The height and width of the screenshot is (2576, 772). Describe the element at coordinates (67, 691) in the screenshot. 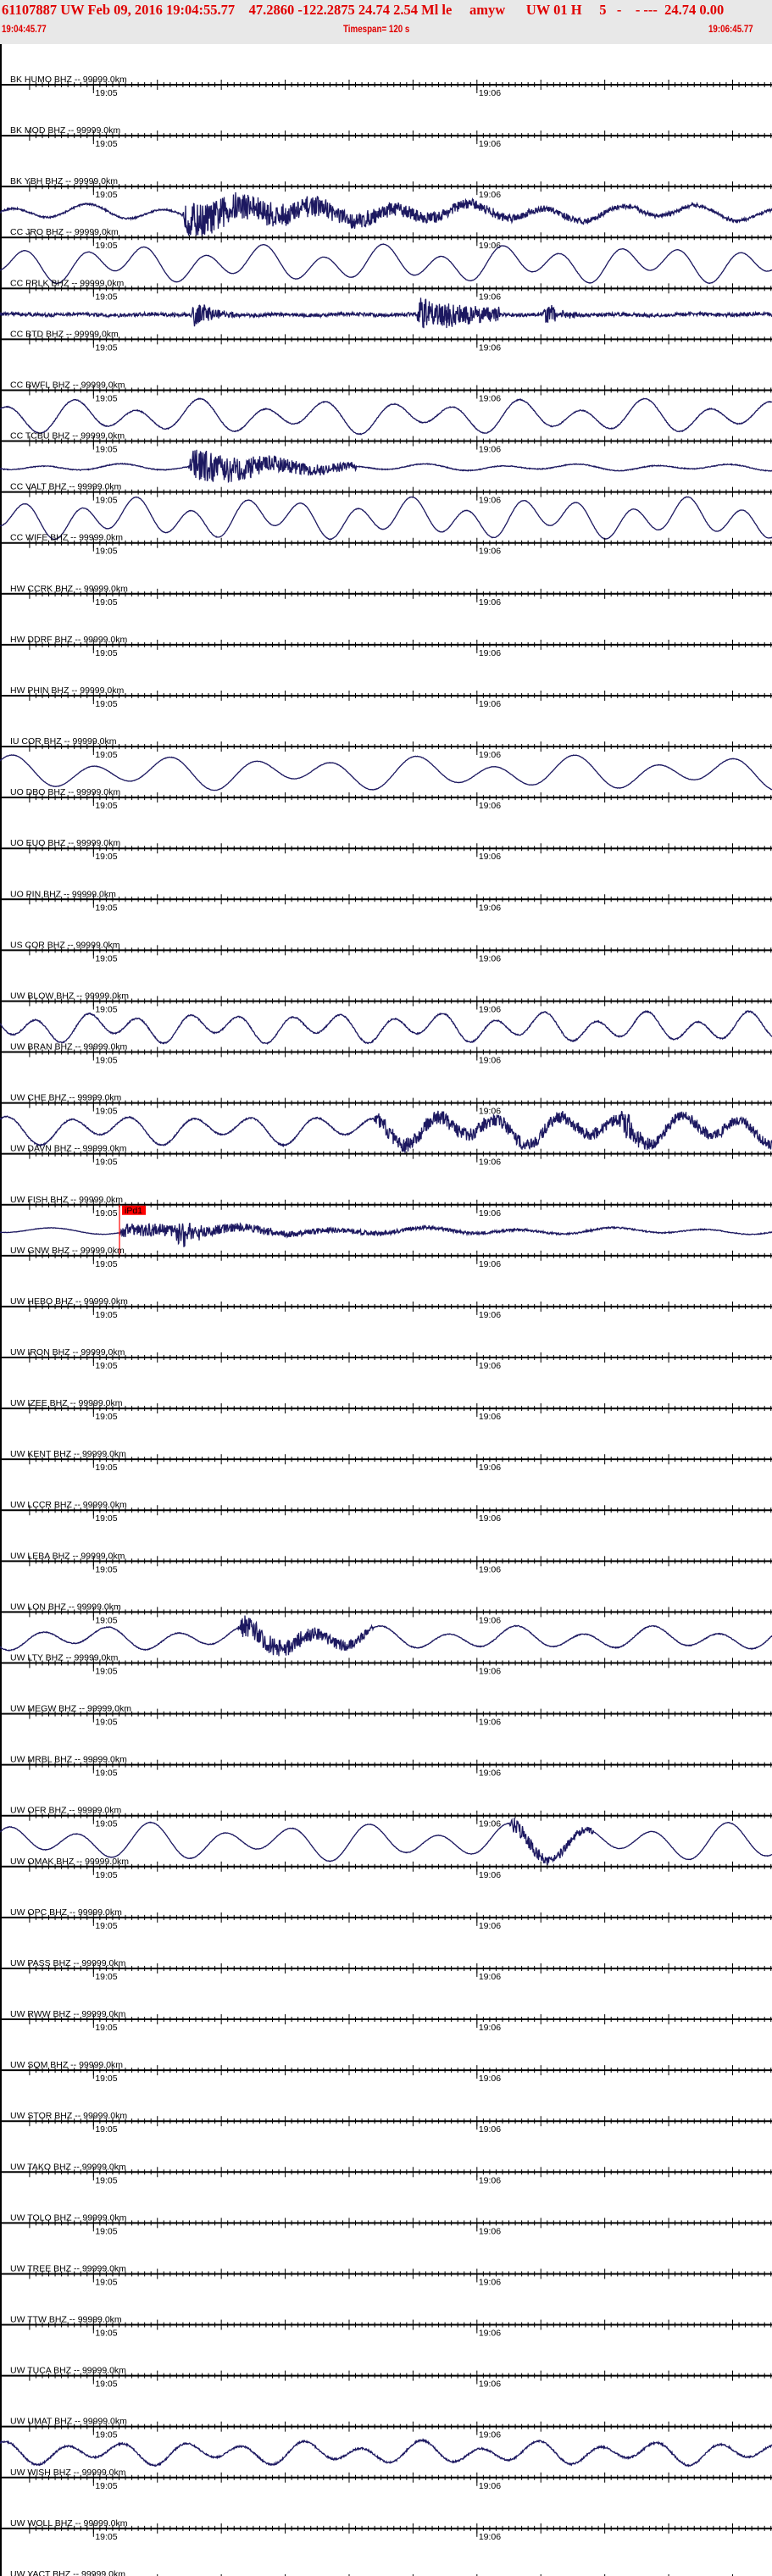

I see `channel-label: HW PHIN BHZ -- 99999.0km` at that location.